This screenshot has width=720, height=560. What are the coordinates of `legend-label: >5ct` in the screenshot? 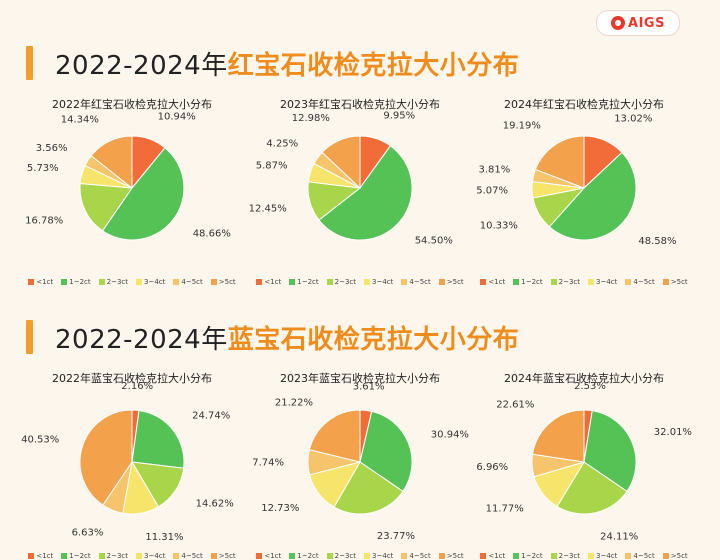 It's located at (227, 556).